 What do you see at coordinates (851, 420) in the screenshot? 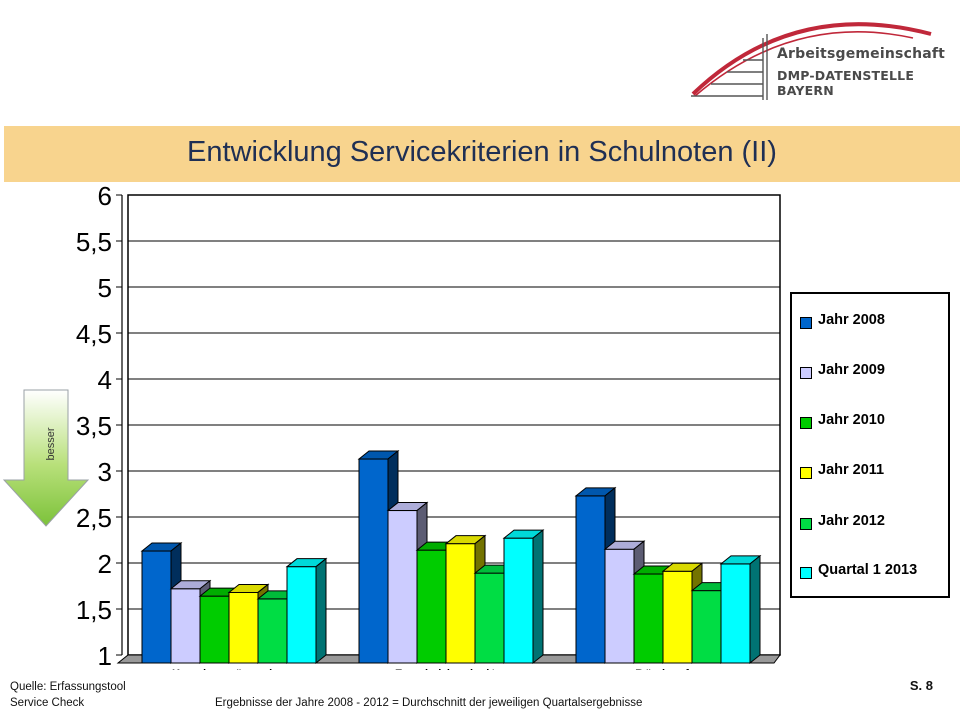
I see `legend-label: Jahr 2010` at bounding box center [851, 420].